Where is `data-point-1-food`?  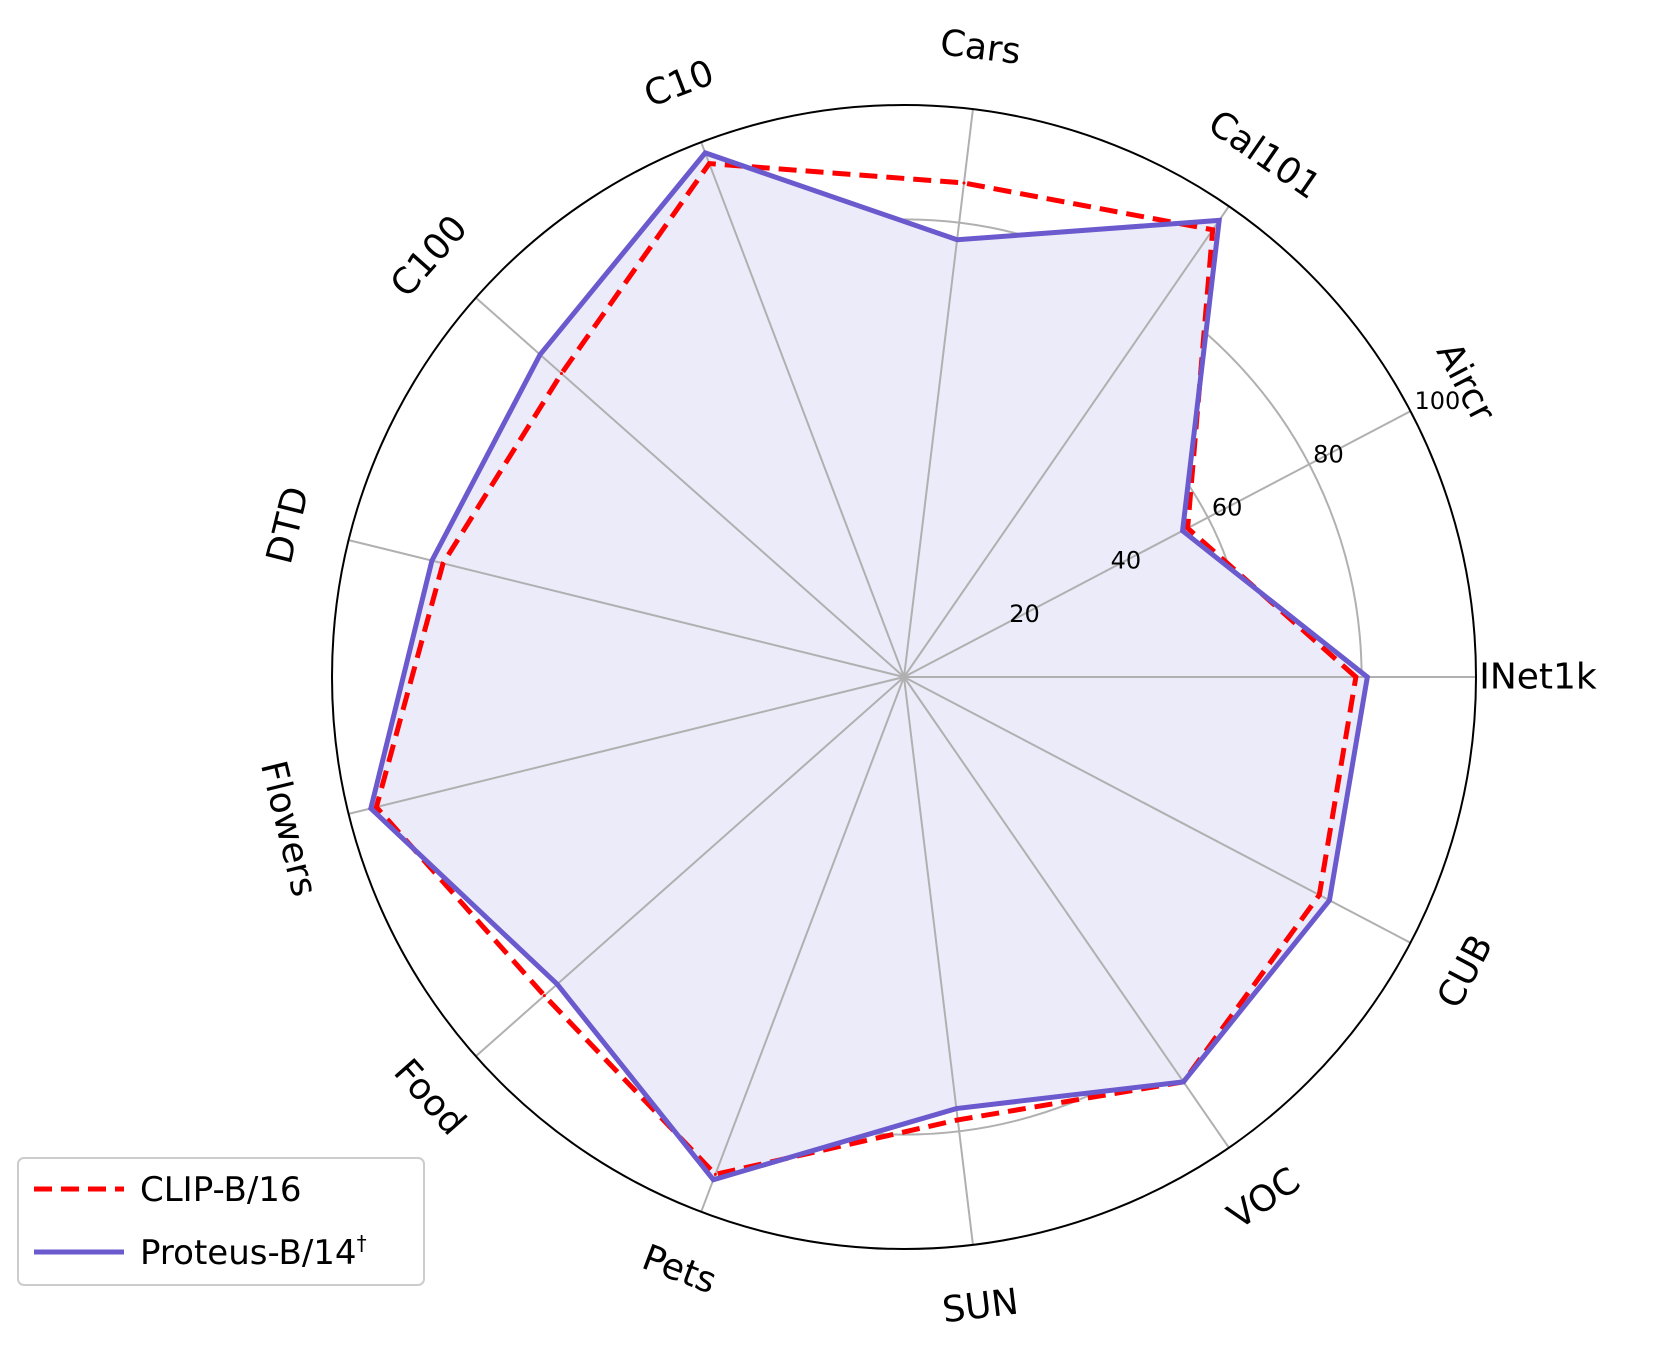
data-point-1-food is located at coordinates (557, 984).